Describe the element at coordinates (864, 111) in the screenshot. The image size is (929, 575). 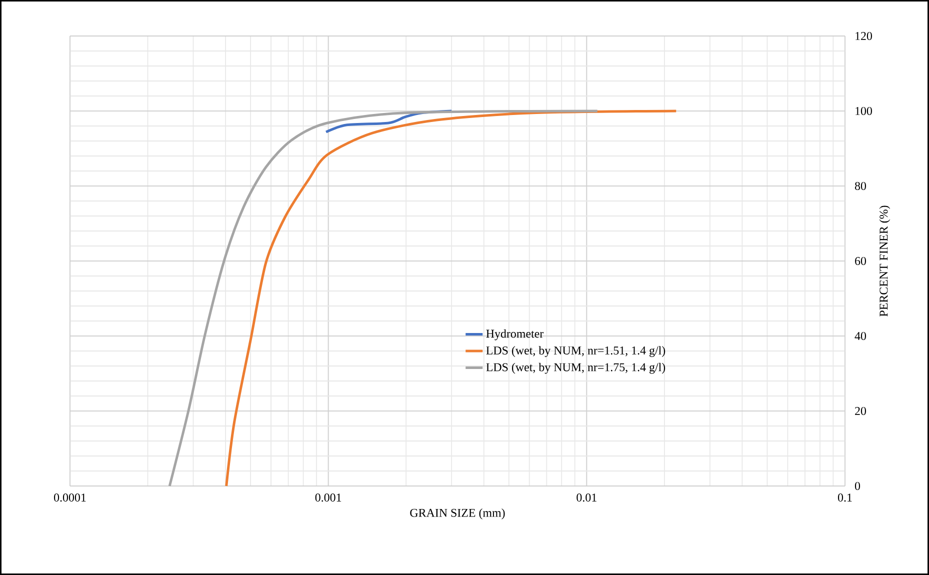
I see `y-tick-label: 100` at that location.